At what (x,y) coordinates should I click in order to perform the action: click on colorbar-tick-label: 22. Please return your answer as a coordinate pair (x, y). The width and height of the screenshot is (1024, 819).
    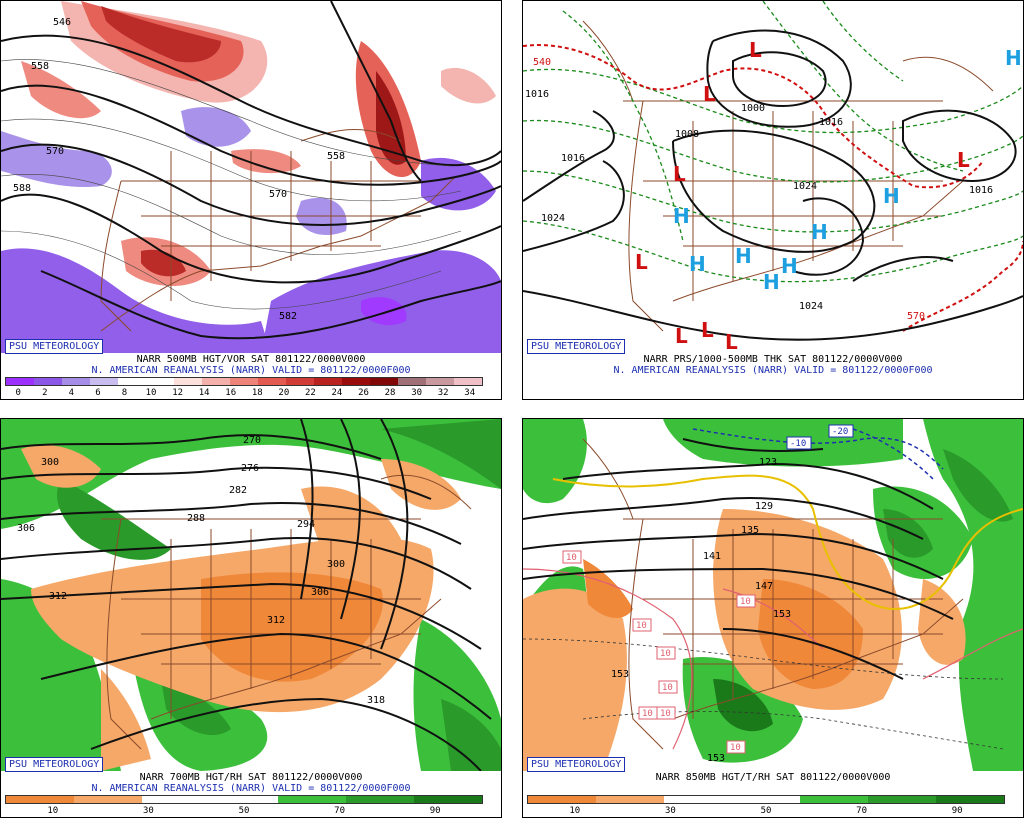
    Looking at the image, I should click on (310, 393).